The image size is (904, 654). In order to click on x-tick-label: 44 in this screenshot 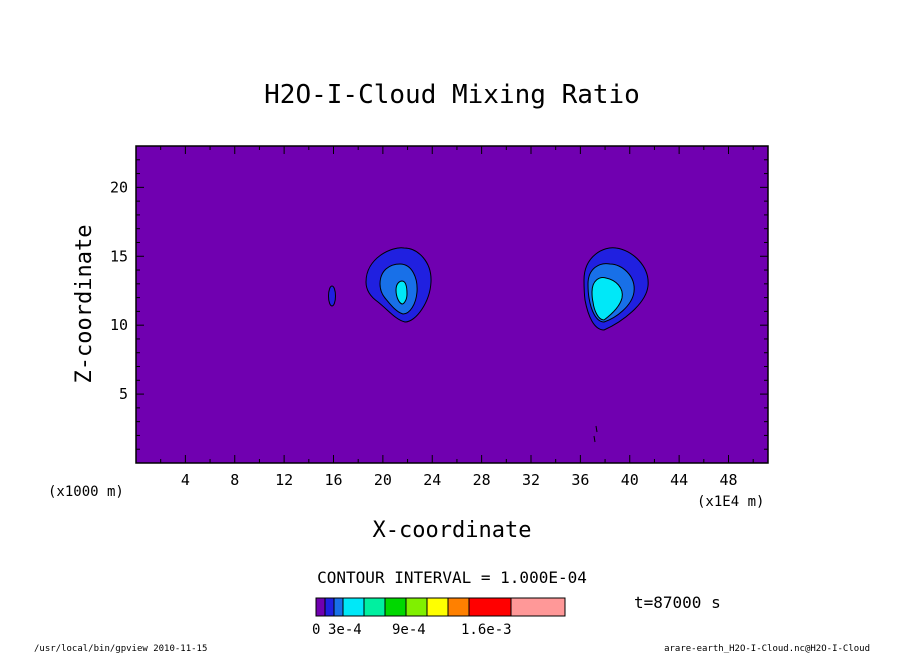, I will do `click(679, 480)`.